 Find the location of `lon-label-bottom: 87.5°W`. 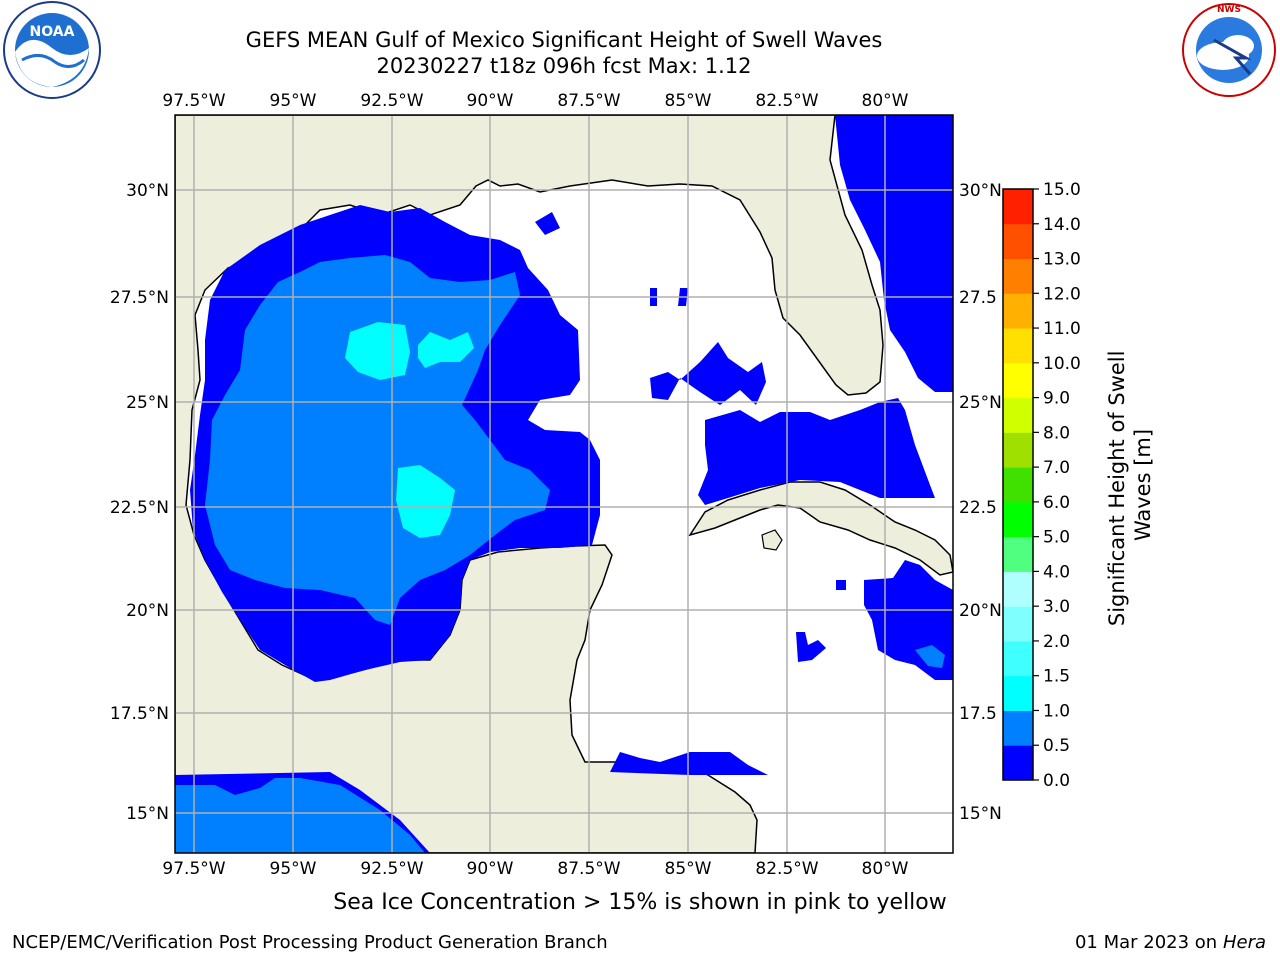

lon-label-bottom: 87.5°W is located at coordinates (588, 869).